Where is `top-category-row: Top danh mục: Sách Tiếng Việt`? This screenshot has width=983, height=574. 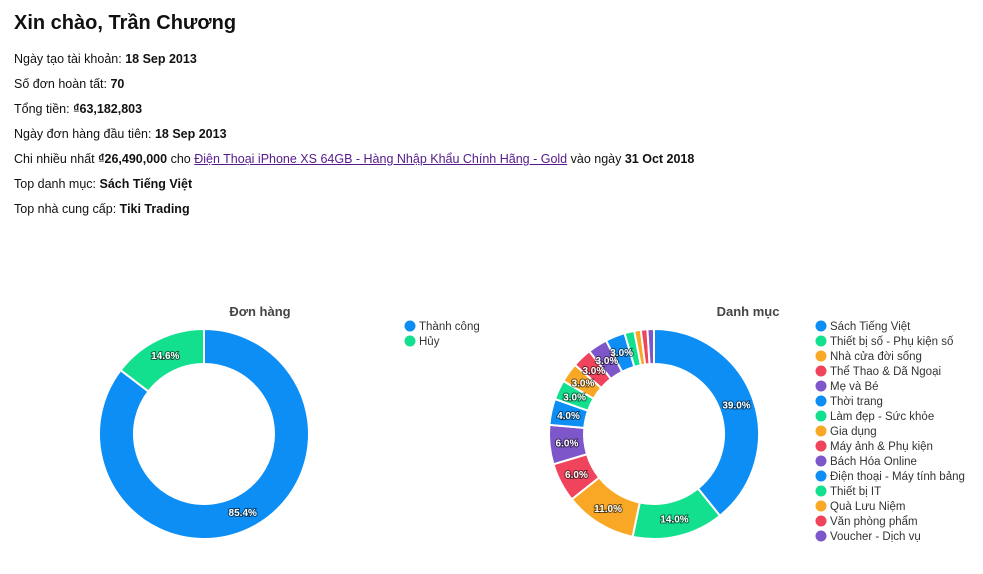 top-category-row: Top danh mục: Sách Tiếng Việt is located at coordinates (103, 184).